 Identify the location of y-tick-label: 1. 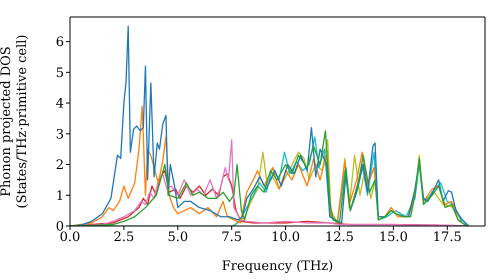
(60, 196).